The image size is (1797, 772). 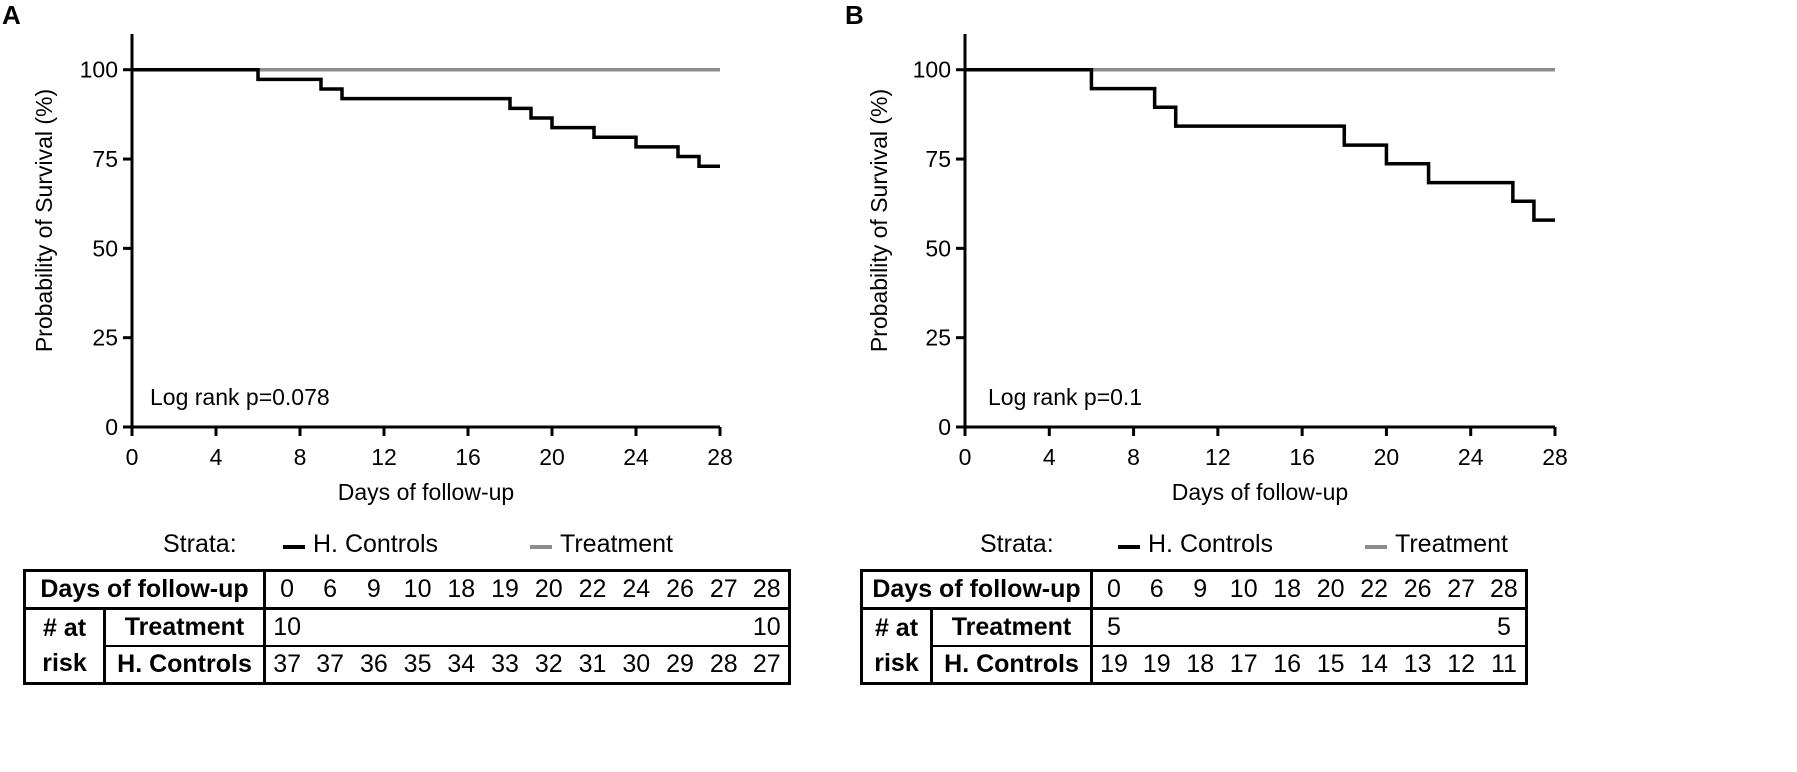 What do you see at coordinates (376, 544) in the screenshot?
I see `legend-item-h-controls: H. Controls` at bounding box center [376, 544].